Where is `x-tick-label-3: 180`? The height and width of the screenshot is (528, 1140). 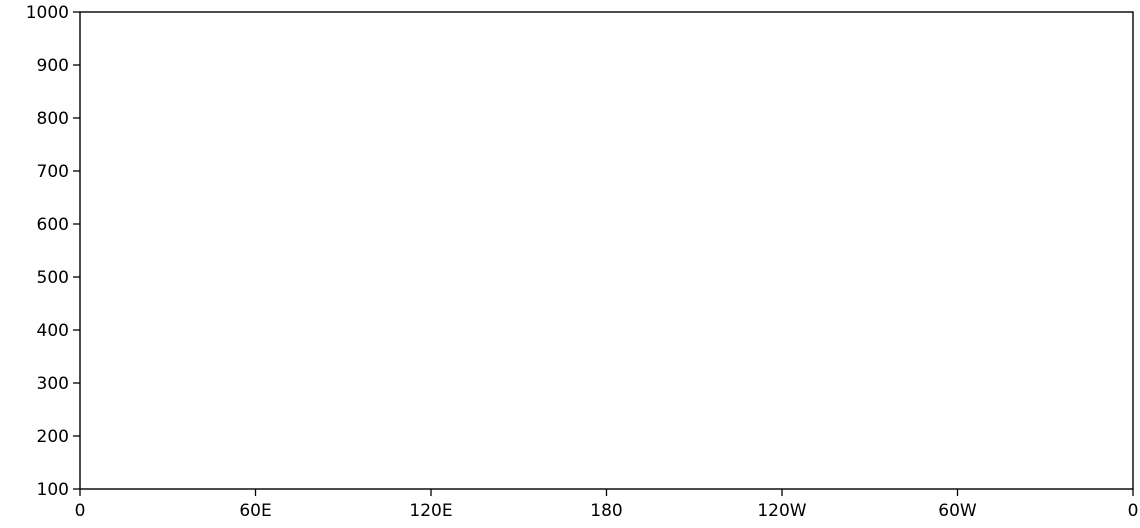
x-tick-label-3: 180 is located at coordinates (606, 511).